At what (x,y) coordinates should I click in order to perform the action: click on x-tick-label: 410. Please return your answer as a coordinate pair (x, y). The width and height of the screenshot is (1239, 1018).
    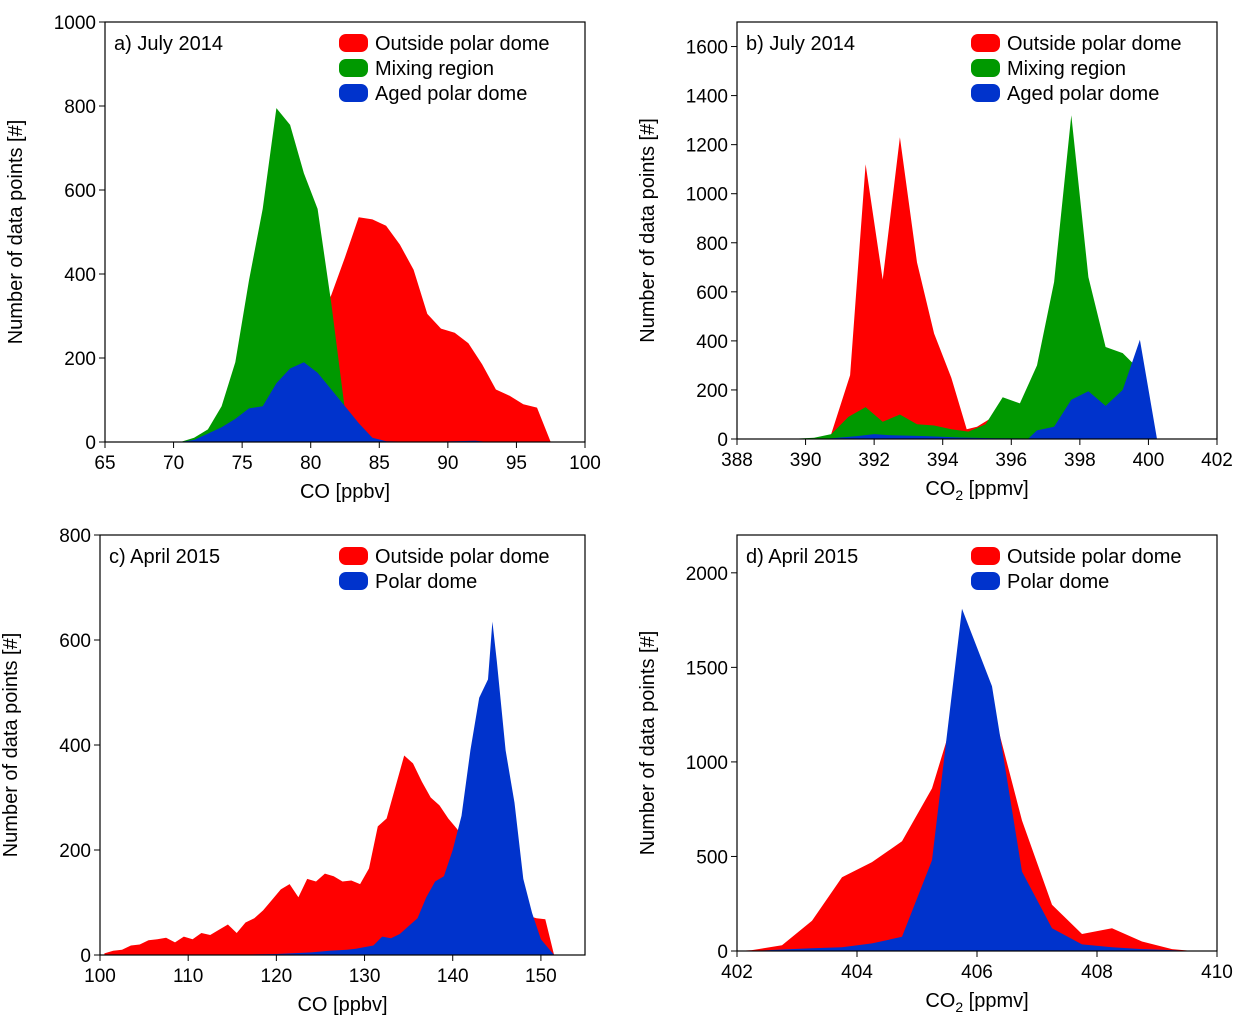
    Looking at the image, I should click on (1217, 972).